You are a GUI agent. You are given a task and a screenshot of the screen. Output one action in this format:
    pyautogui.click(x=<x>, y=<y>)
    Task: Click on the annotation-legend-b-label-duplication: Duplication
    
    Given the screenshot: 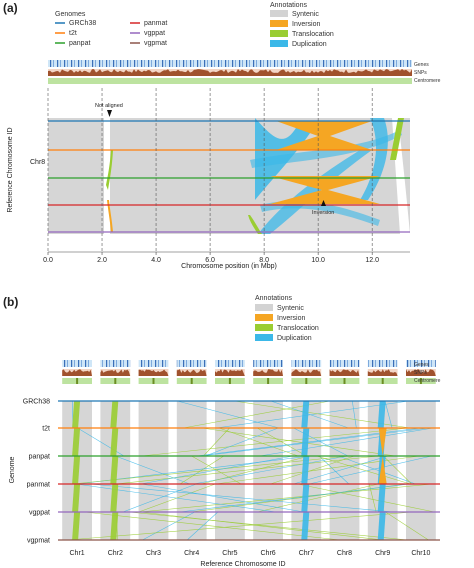 What is the action you would take?
    pyautogui.click(x=294, y=338)
    